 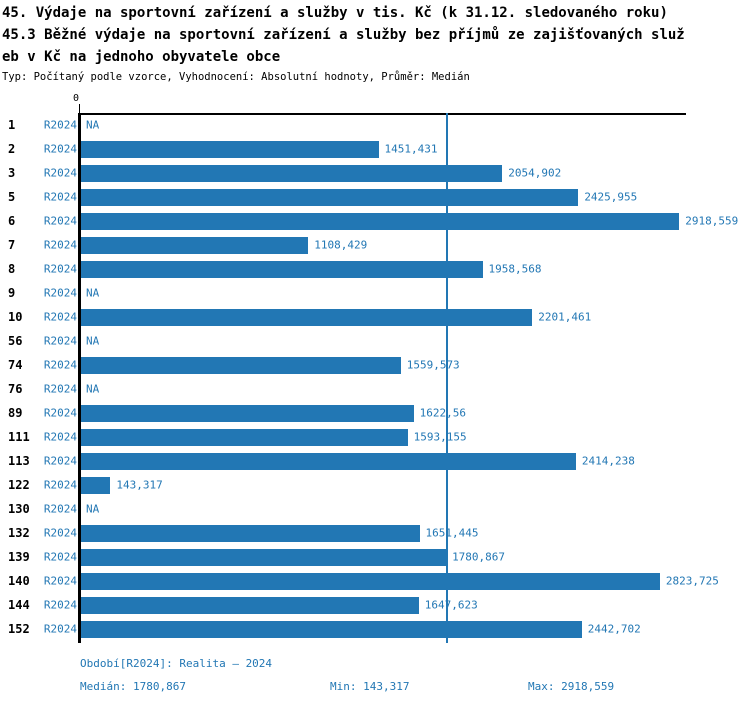 What do you see at coordinates (614, 629) in the screenshot?
I see `bar-value-label: 2442,702` at bounding box center [614, 629].